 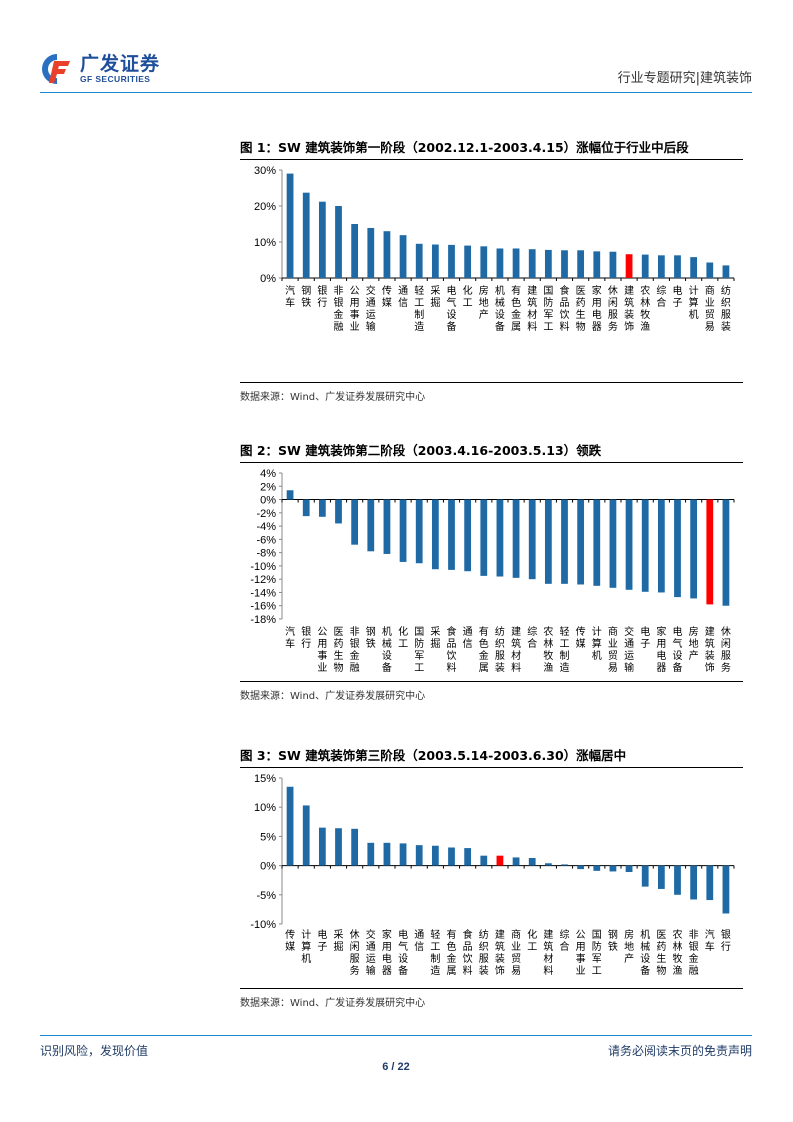 What do you see at coordinates (678, 643) in the screenshot?
I see `x-category-label: 气` at bounding box center [678, 643].